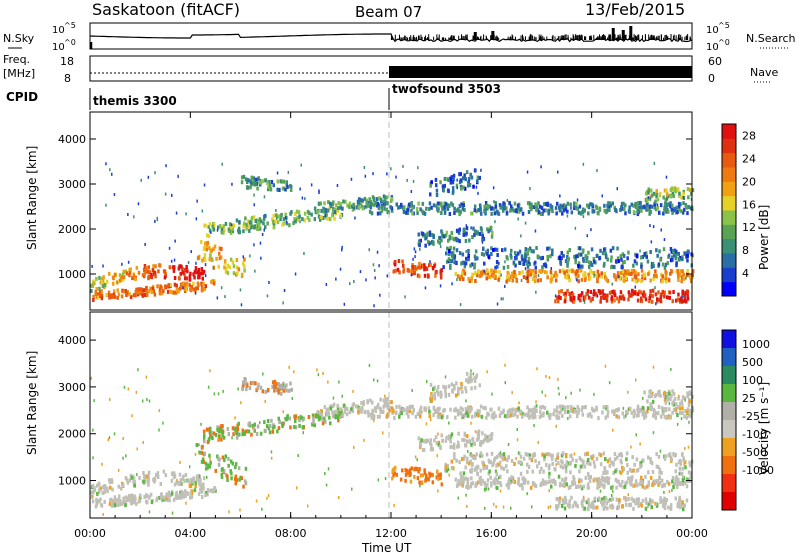 The height and width of the screenshot is (554, 800). What do you see at coordinates (754, 452) in the screenshot?
I see `velocity-cbar-tick: -500` at bounding box center [754, 452].